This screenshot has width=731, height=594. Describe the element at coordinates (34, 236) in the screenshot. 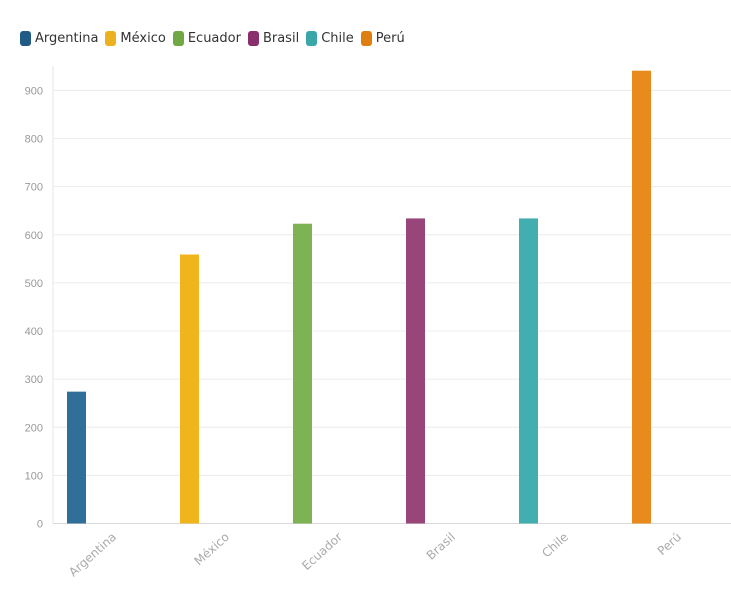

I see `y-tick-label: 600` at that location.